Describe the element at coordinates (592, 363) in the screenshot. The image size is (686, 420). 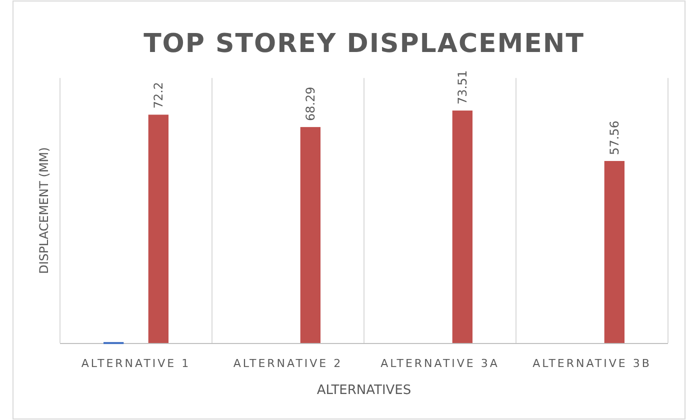
I see `x-tick-label: ALTERNATIVE 3B` at that location.